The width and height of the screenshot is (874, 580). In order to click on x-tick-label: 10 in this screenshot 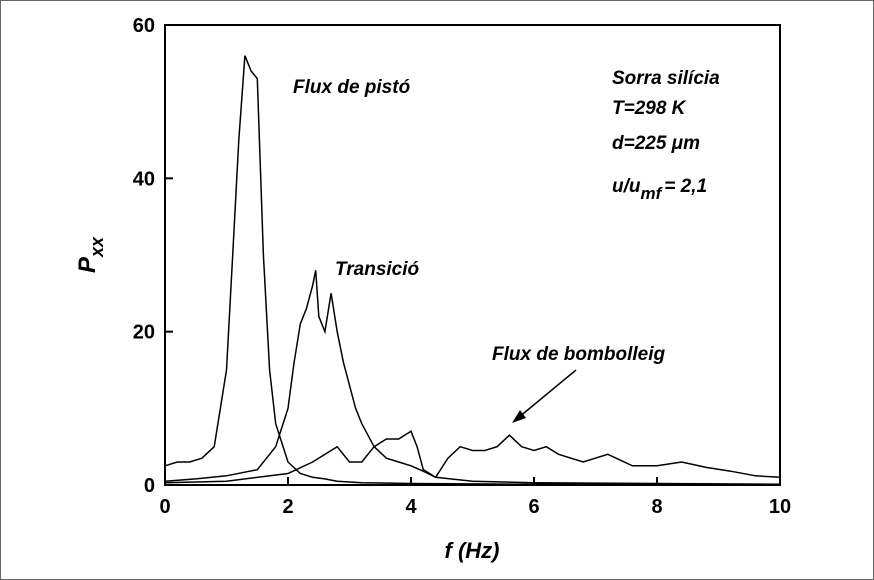, I will do `click(780, 507)`.